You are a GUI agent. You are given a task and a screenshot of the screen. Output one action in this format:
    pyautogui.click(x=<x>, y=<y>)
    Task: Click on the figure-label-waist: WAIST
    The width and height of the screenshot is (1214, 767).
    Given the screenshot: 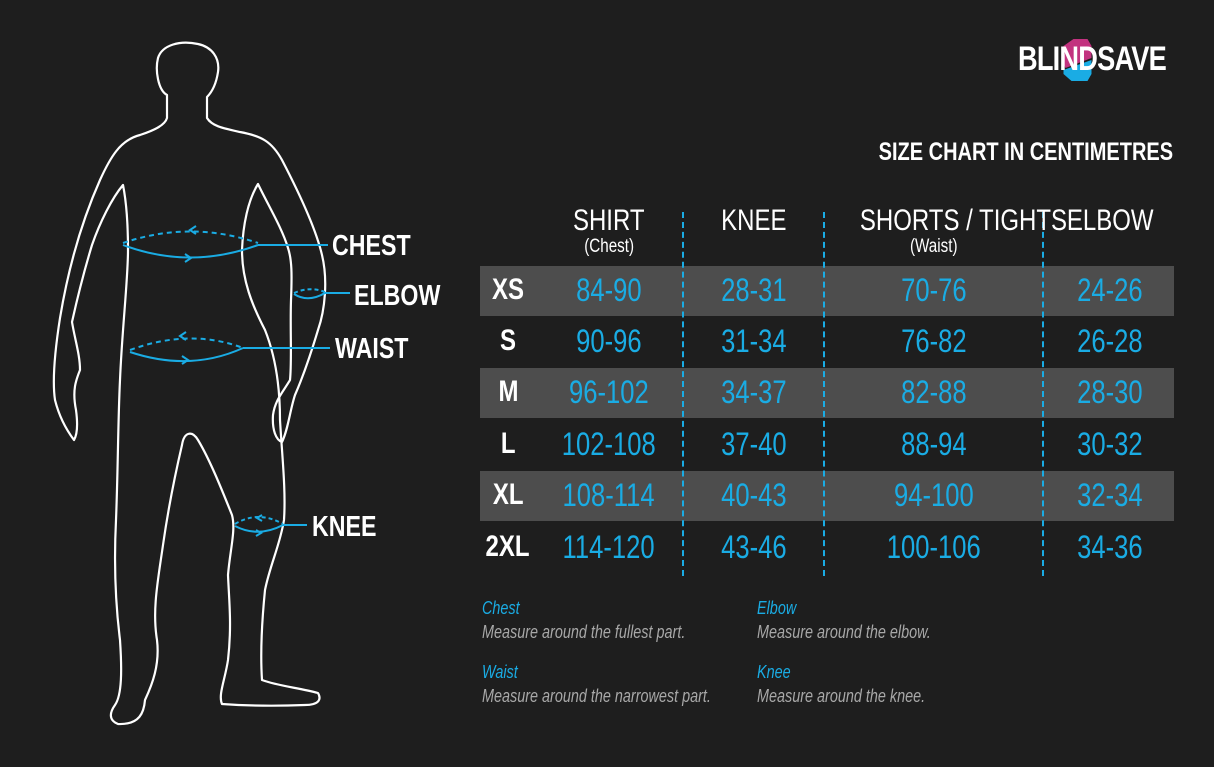 What is the action you would take?
    pyautogui.click(x=372, y=349)
    